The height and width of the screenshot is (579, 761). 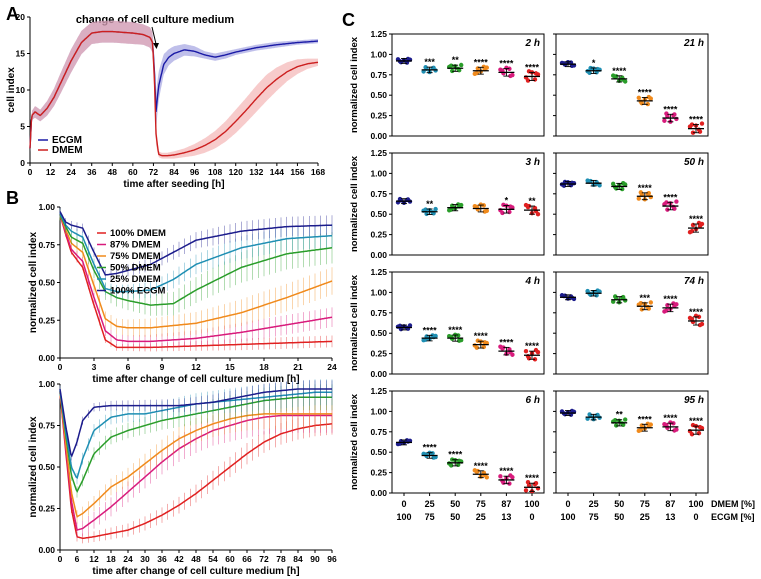 What do you see at coordinates (332, 559) in the screenshot?
I see `chart-b-bottom-x-tick-label: 96` at bounding box center [332, 559].